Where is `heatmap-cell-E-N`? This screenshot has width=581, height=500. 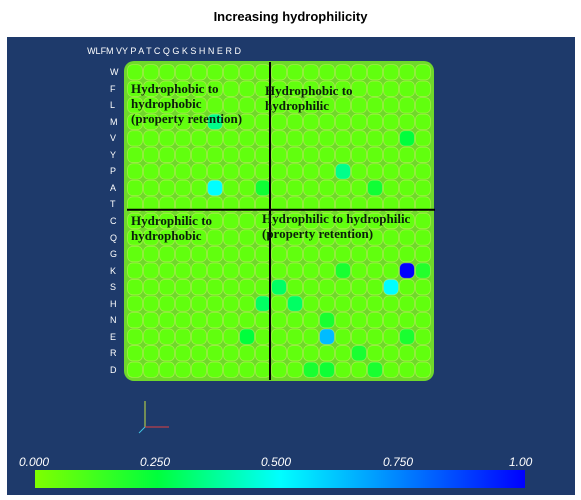
heatmap-cell-E-N is located at coordinates (375, 336).